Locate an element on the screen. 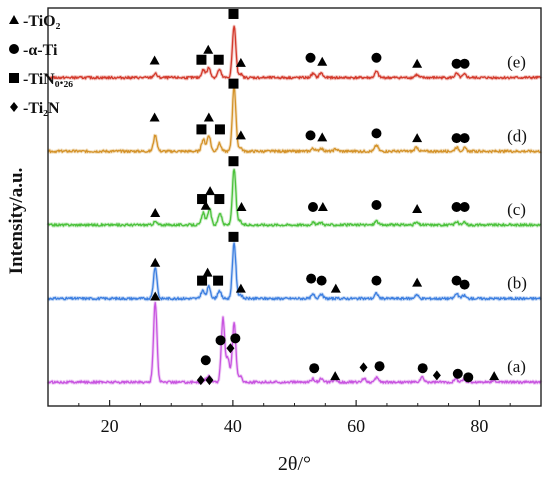 The width and height of the screenshot is (550, 477). tick-layer: 20 40 60 80 is located at coordinates (294, 418).